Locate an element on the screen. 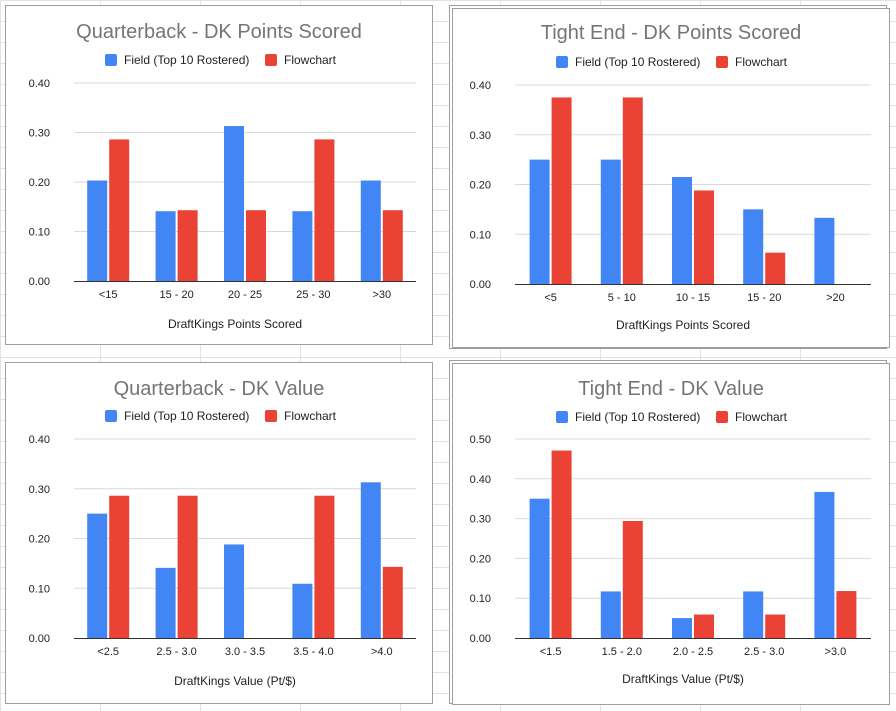 Image resolution: width=896 pixels, height=711 pixels. x-tick-label: >20 is located at coordinates (835, 298).